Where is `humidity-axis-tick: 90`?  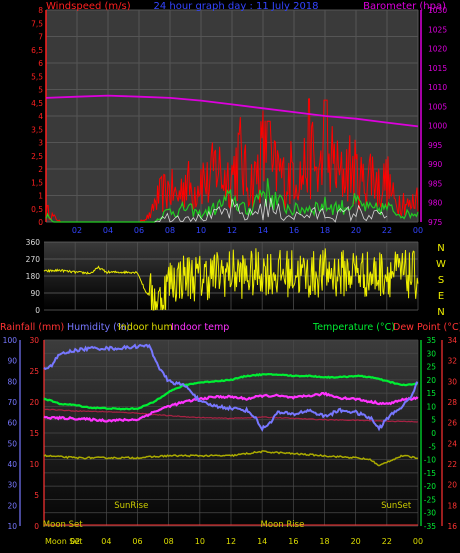
humidity-axis-tick: 90 is located at coordinates (12, 361).